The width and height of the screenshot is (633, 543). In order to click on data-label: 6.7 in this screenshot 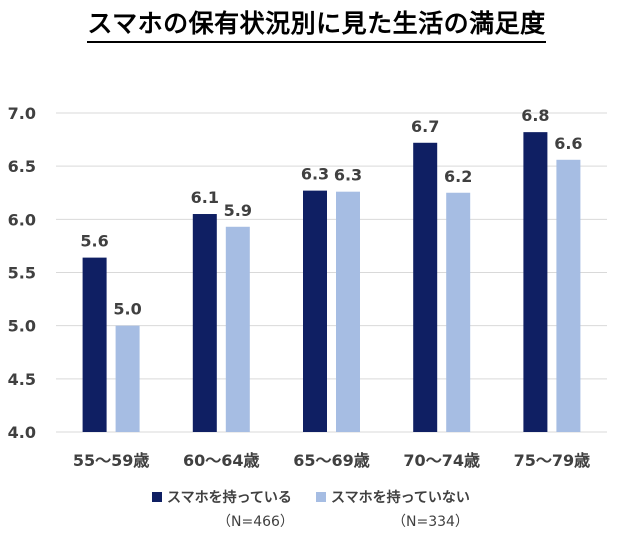, I will do `click(425, 126)`.